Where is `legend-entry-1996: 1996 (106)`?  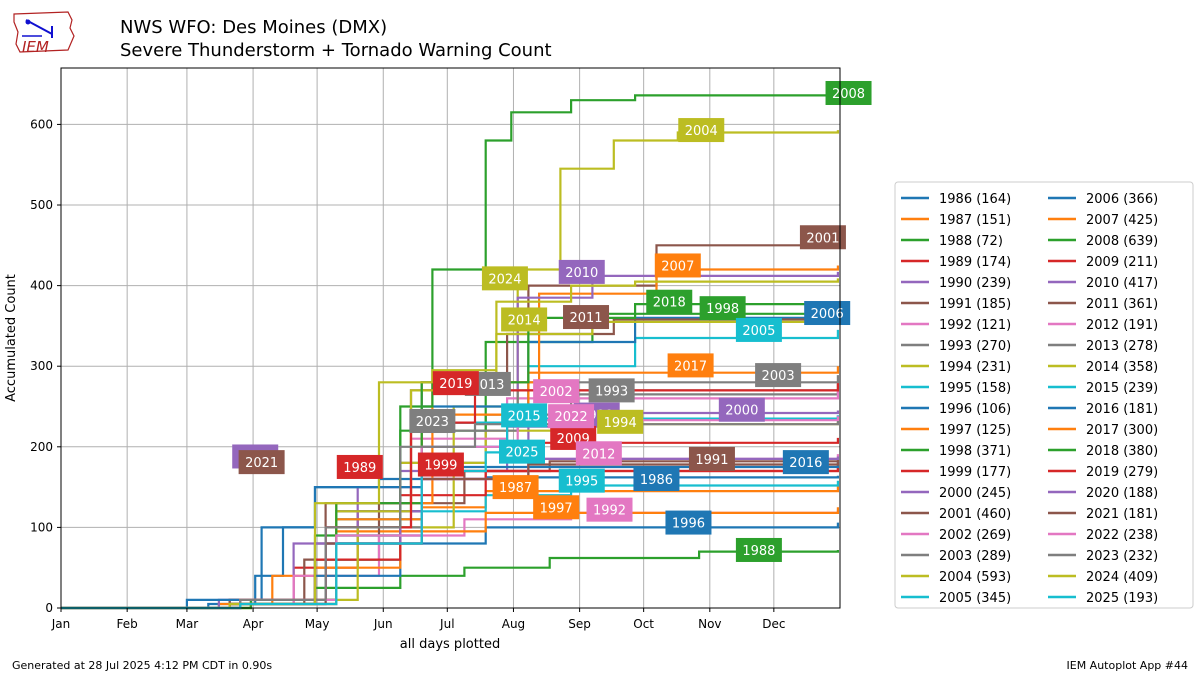 legend-entry-1996: 1996 (106) is located at coordinates (975, 409).